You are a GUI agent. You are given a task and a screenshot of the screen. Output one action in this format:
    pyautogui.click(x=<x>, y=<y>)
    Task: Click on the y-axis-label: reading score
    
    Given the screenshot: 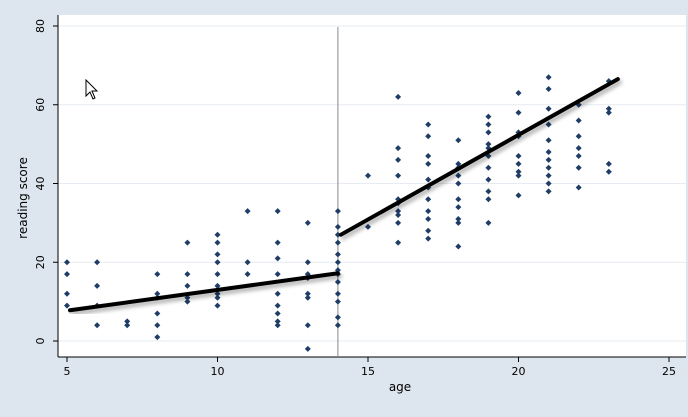 What is the action you would take?
    pyautogui.click(x=23, y=198)
    